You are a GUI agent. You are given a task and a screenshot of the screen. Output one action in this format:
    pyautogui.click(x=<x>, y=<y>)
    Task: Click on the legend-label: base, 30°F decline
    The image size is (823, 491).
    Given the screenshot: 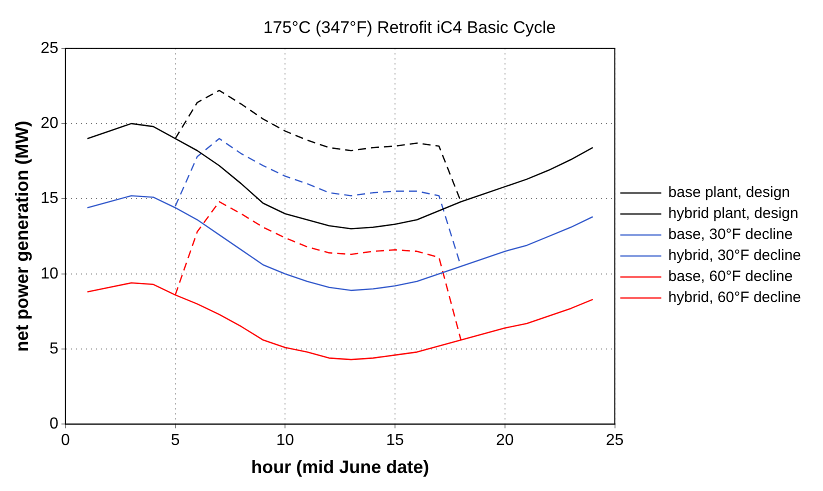 What is the action you would take?
    pyautogui.click(x=730, y=235)
    